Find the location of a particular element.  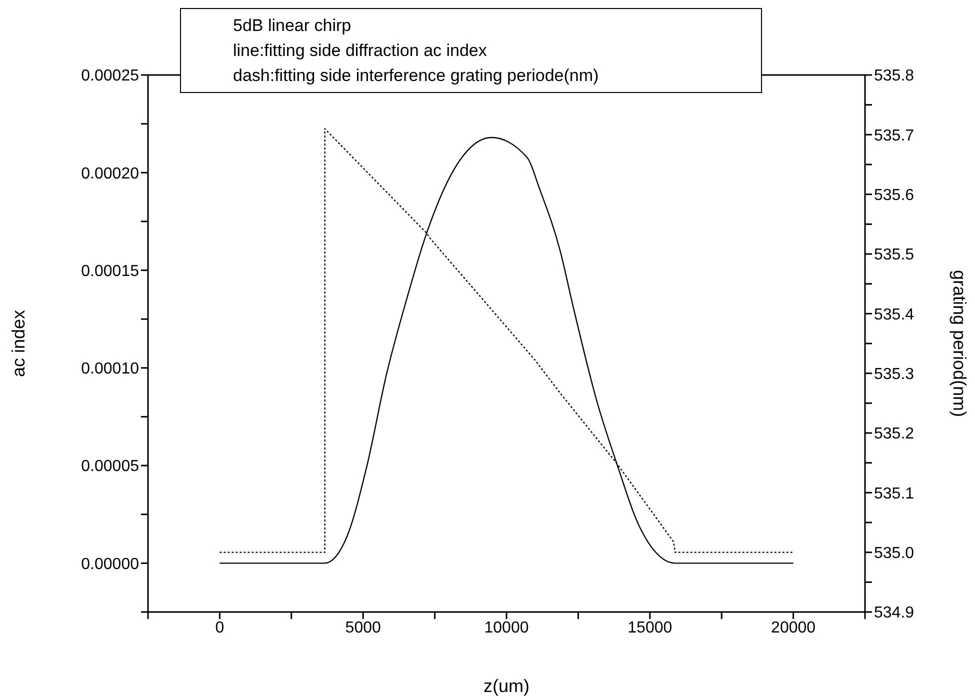

y-tick-label: 0.00015 is located at coordinates (110, 271).